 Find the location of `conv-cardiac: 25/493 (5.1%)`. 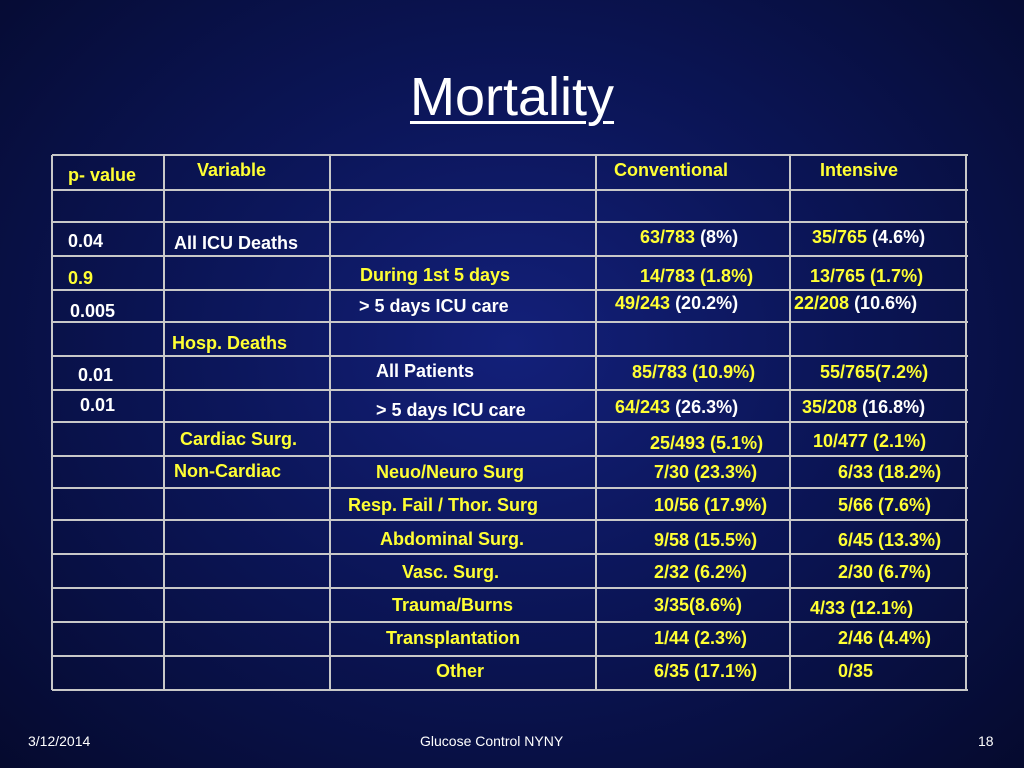

conv-cardiac: 25/493 (5.1%) is located at coordinates (707, 443).